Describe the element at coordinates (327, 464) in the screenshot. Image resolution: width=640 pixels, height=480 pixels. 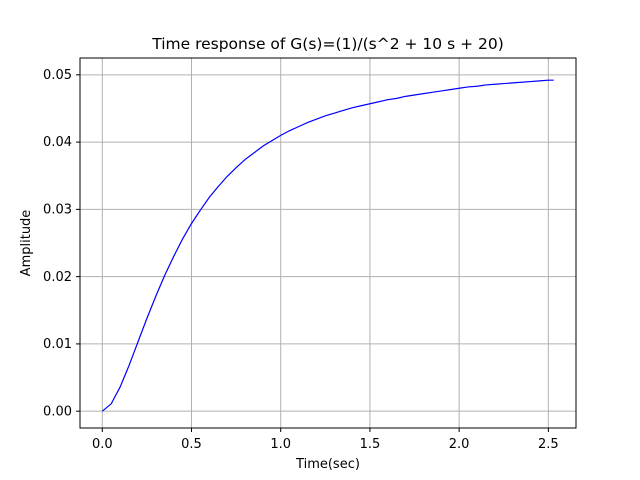
I see `x-axis-label: Time(sec)` at that location.